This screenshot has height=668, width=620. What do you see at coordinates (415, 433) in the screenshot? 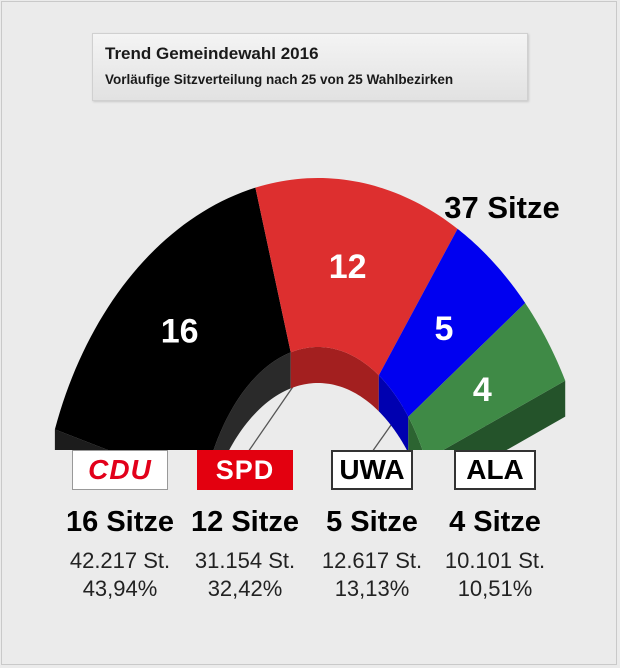
I see `arc-side-ala` at bounding box center [415, 433].